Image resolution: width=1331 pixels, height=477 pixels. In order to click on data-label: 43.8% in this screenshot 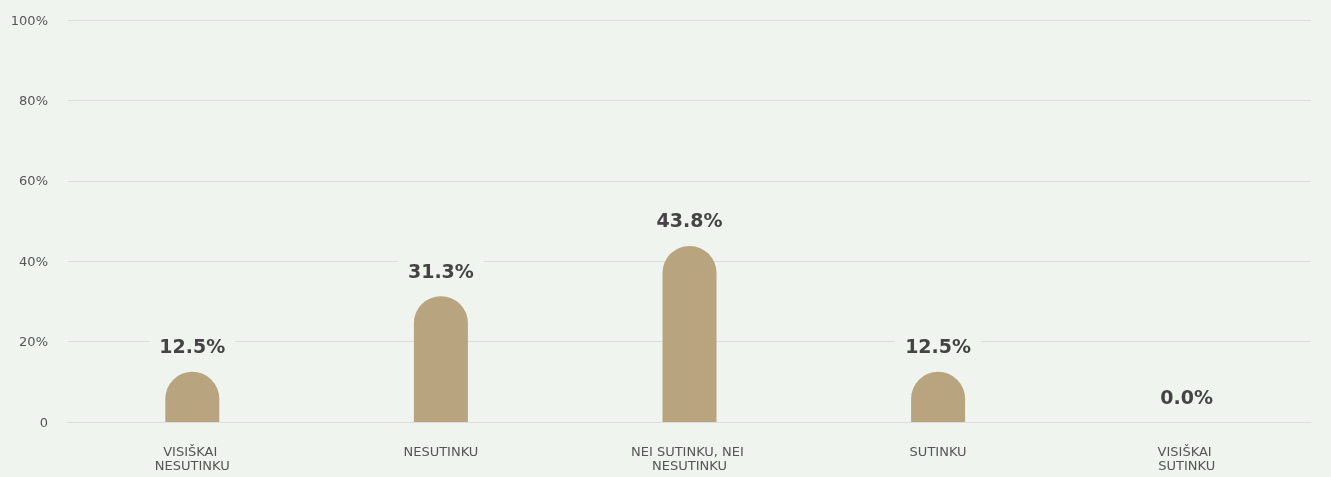, I will do `click(689, 220)`.